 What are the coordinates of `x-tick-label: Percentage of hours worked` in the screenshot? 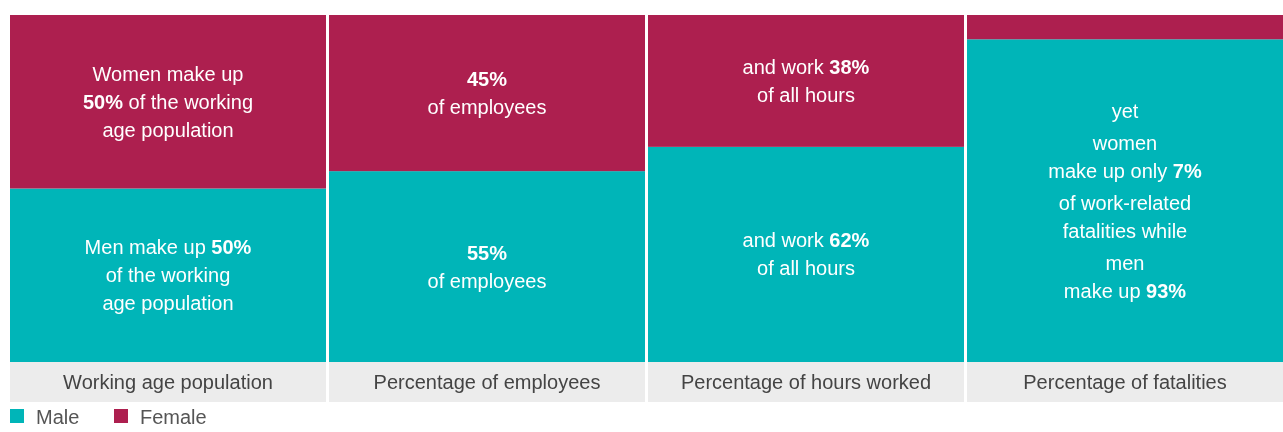 It's located at (806, 382).